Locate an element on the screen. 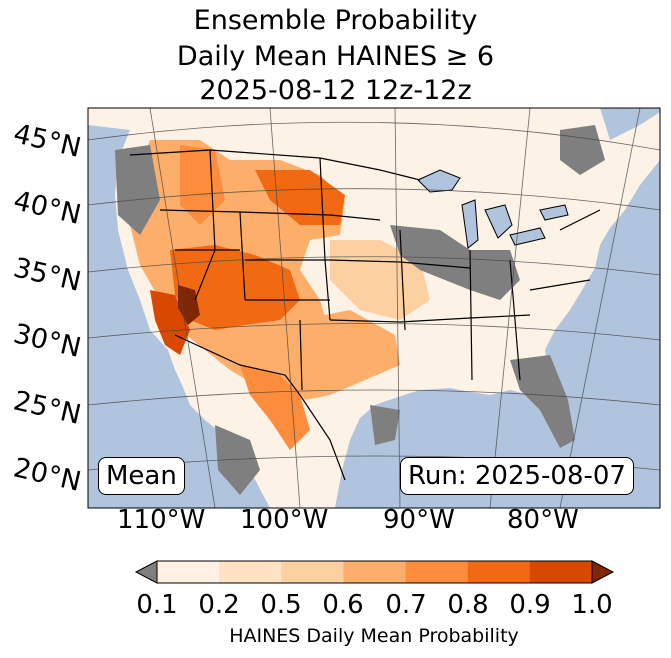 This screenshot has height=658, width=671. title-line-2: Daily Mean HAINES ≥ 6 is located at coordinates (335, 56).